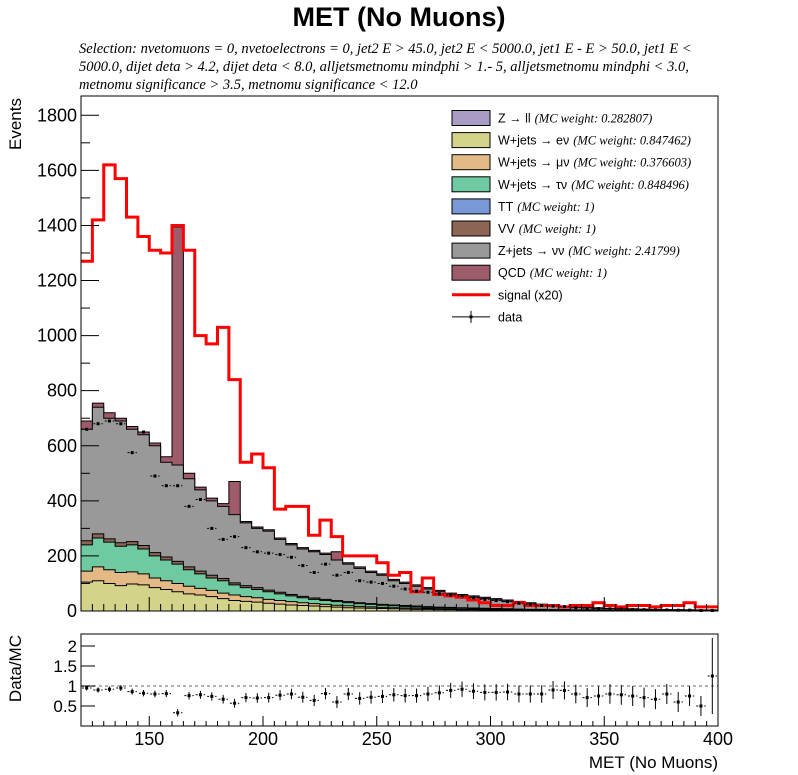  I want to click on x-tick-label: 350, so click(604, 739).